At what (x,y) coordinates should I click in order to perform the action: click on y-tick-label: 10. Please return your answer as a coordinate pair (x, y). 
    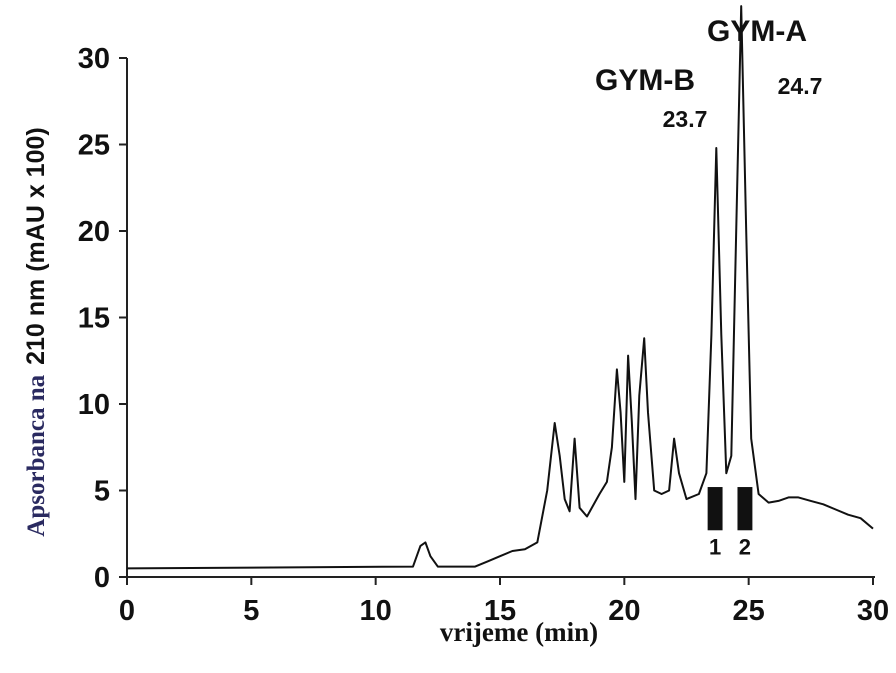
    Looking at the image, I should click on (94, 405).